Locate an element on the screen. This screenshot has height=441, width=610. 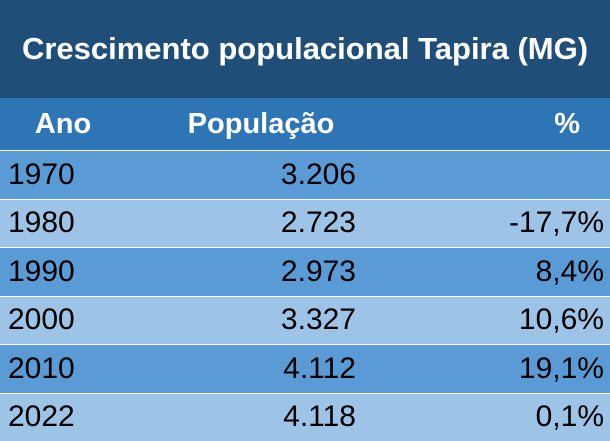
table-row: 1970 3.206 is located at coordinates (305, 174).